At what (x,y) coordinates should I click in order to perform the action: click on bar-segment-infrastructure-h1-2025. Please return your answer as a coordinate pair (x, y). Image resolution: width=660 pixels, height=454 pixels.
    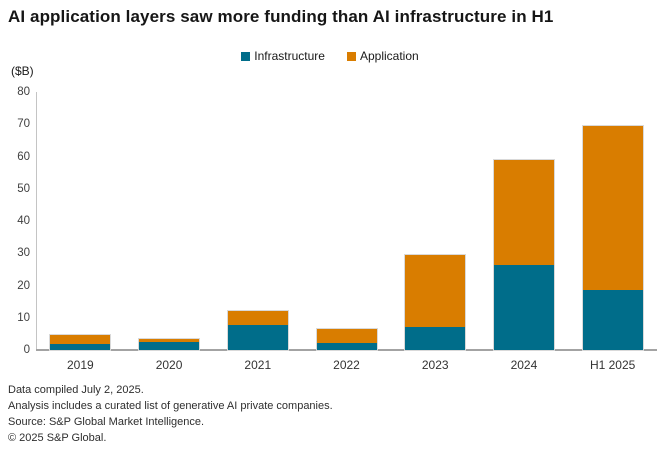
    Looking at the image, I should click on (612, 319).